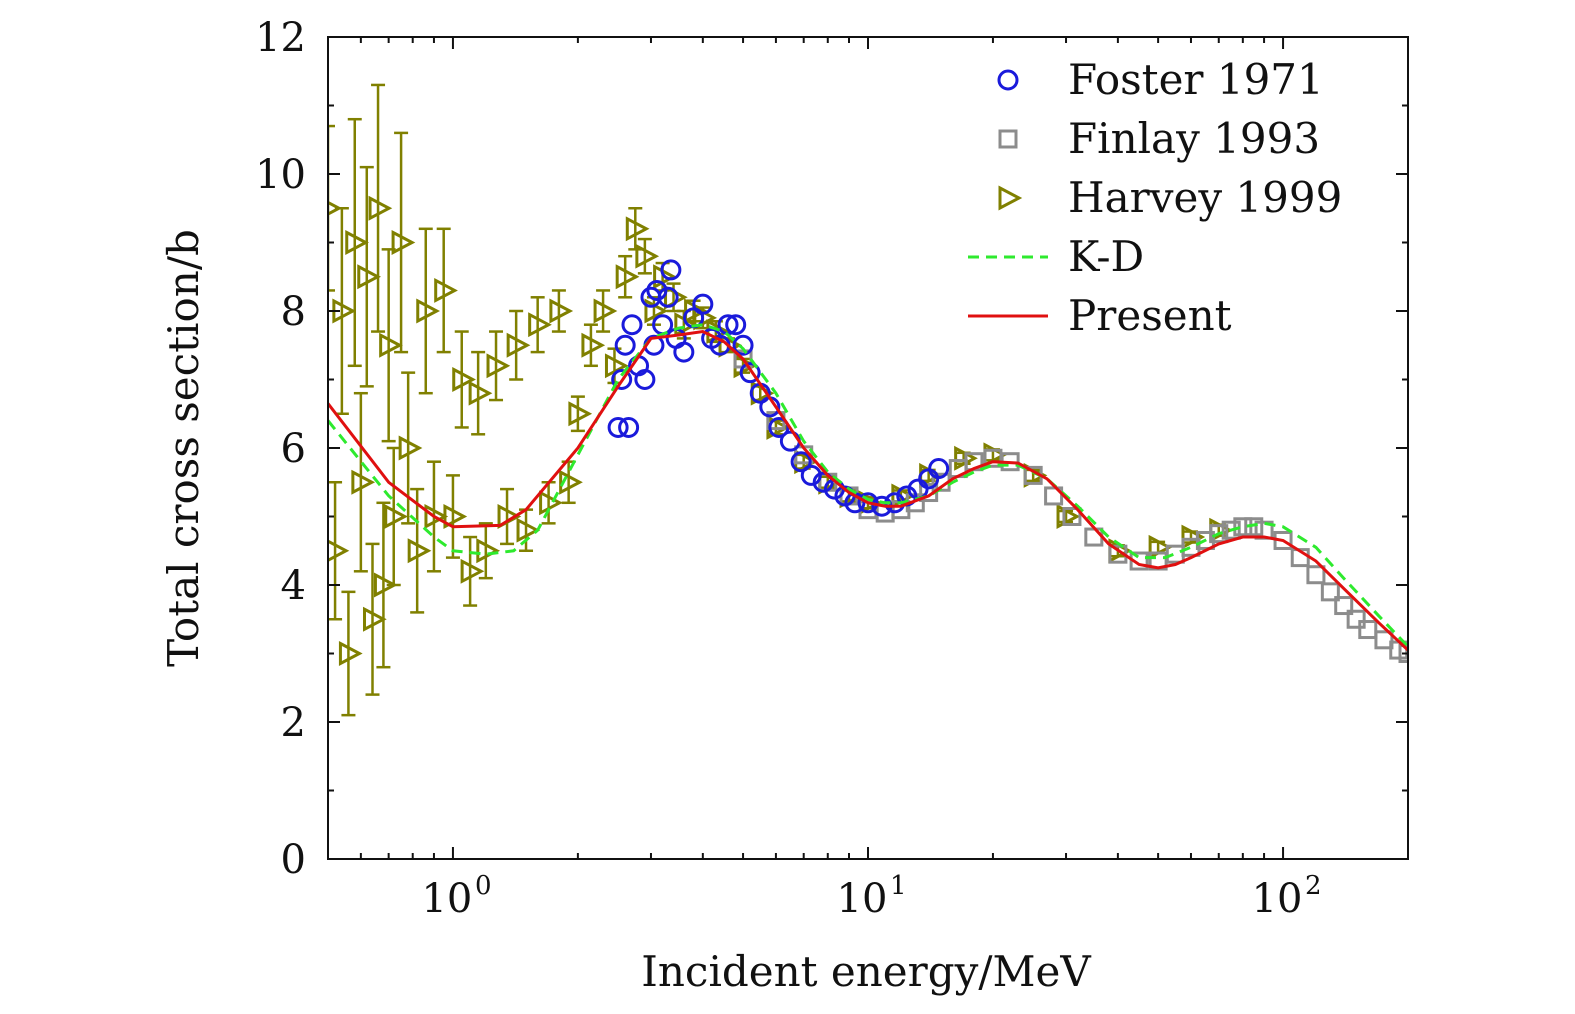 This screenshot has width=1575, height=1014. Describe the element at coordinates (293, 860) in the screenshot. I see `y-tick-label: 0` at that location.